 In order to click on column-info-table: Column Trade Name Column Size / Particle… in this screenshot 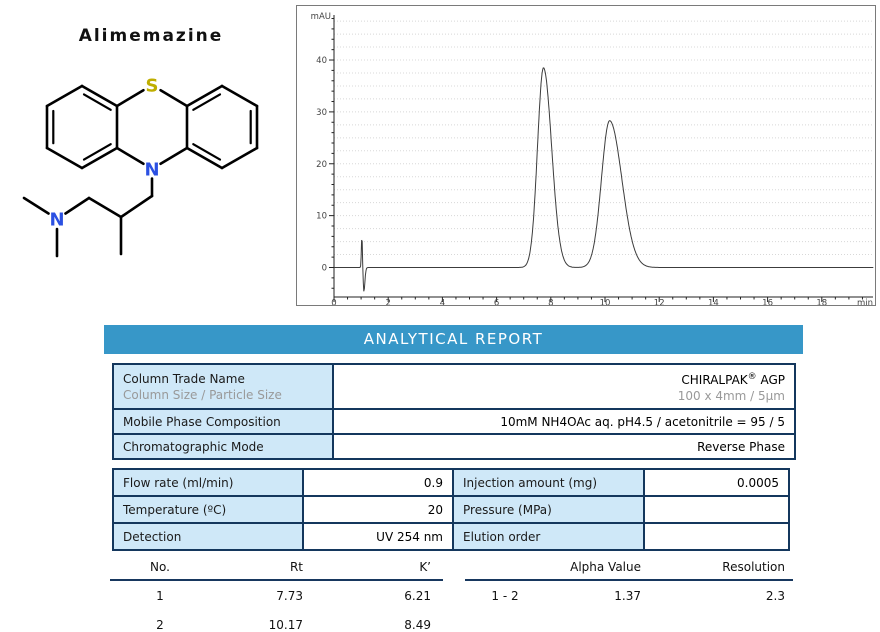, I will do `click(454, 411)`.